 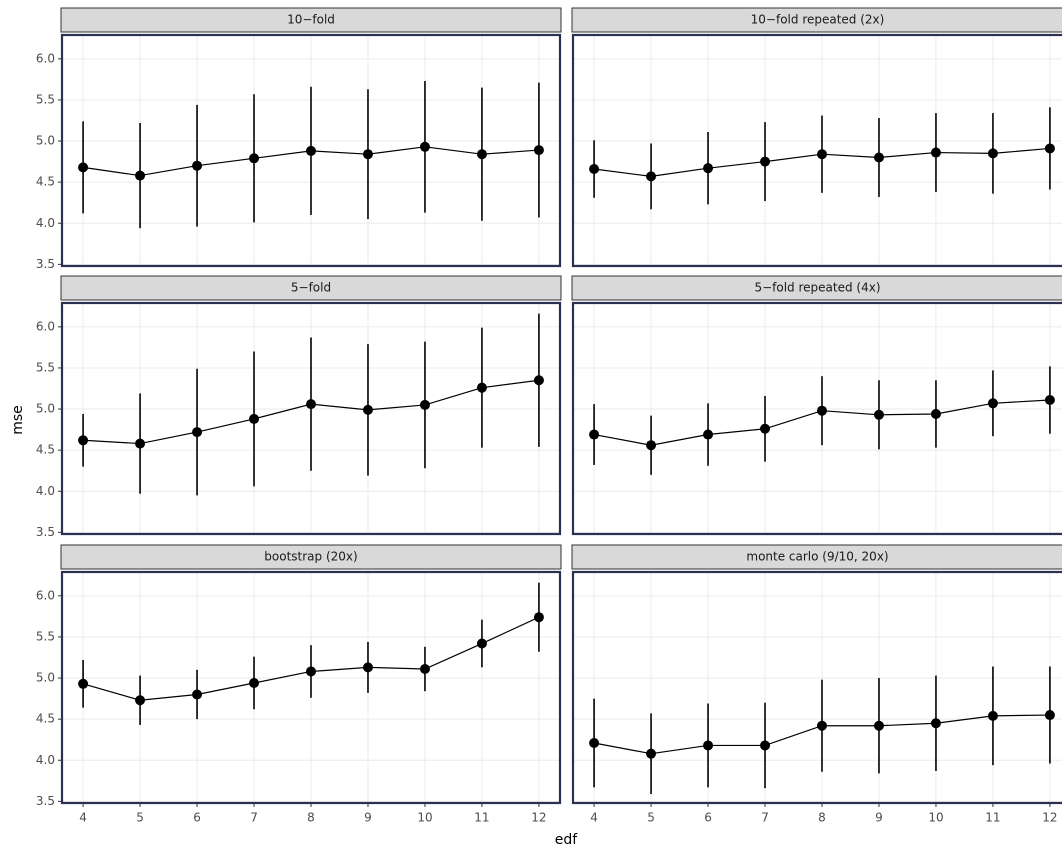 I want to click on x-tick-label: 7, so click(x=765, y=818).